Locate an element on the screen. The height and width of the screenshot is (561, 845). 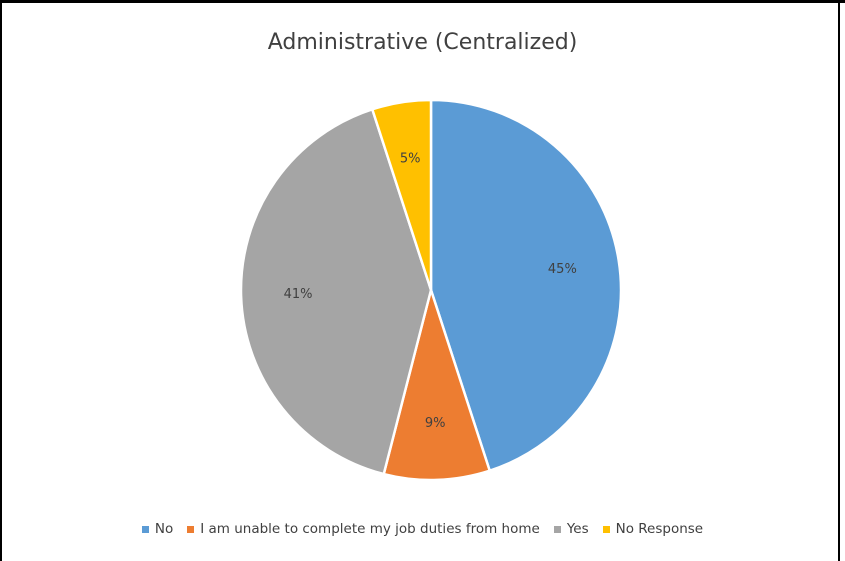
legend-item-2: Yes is located at coordinates (571, 529).